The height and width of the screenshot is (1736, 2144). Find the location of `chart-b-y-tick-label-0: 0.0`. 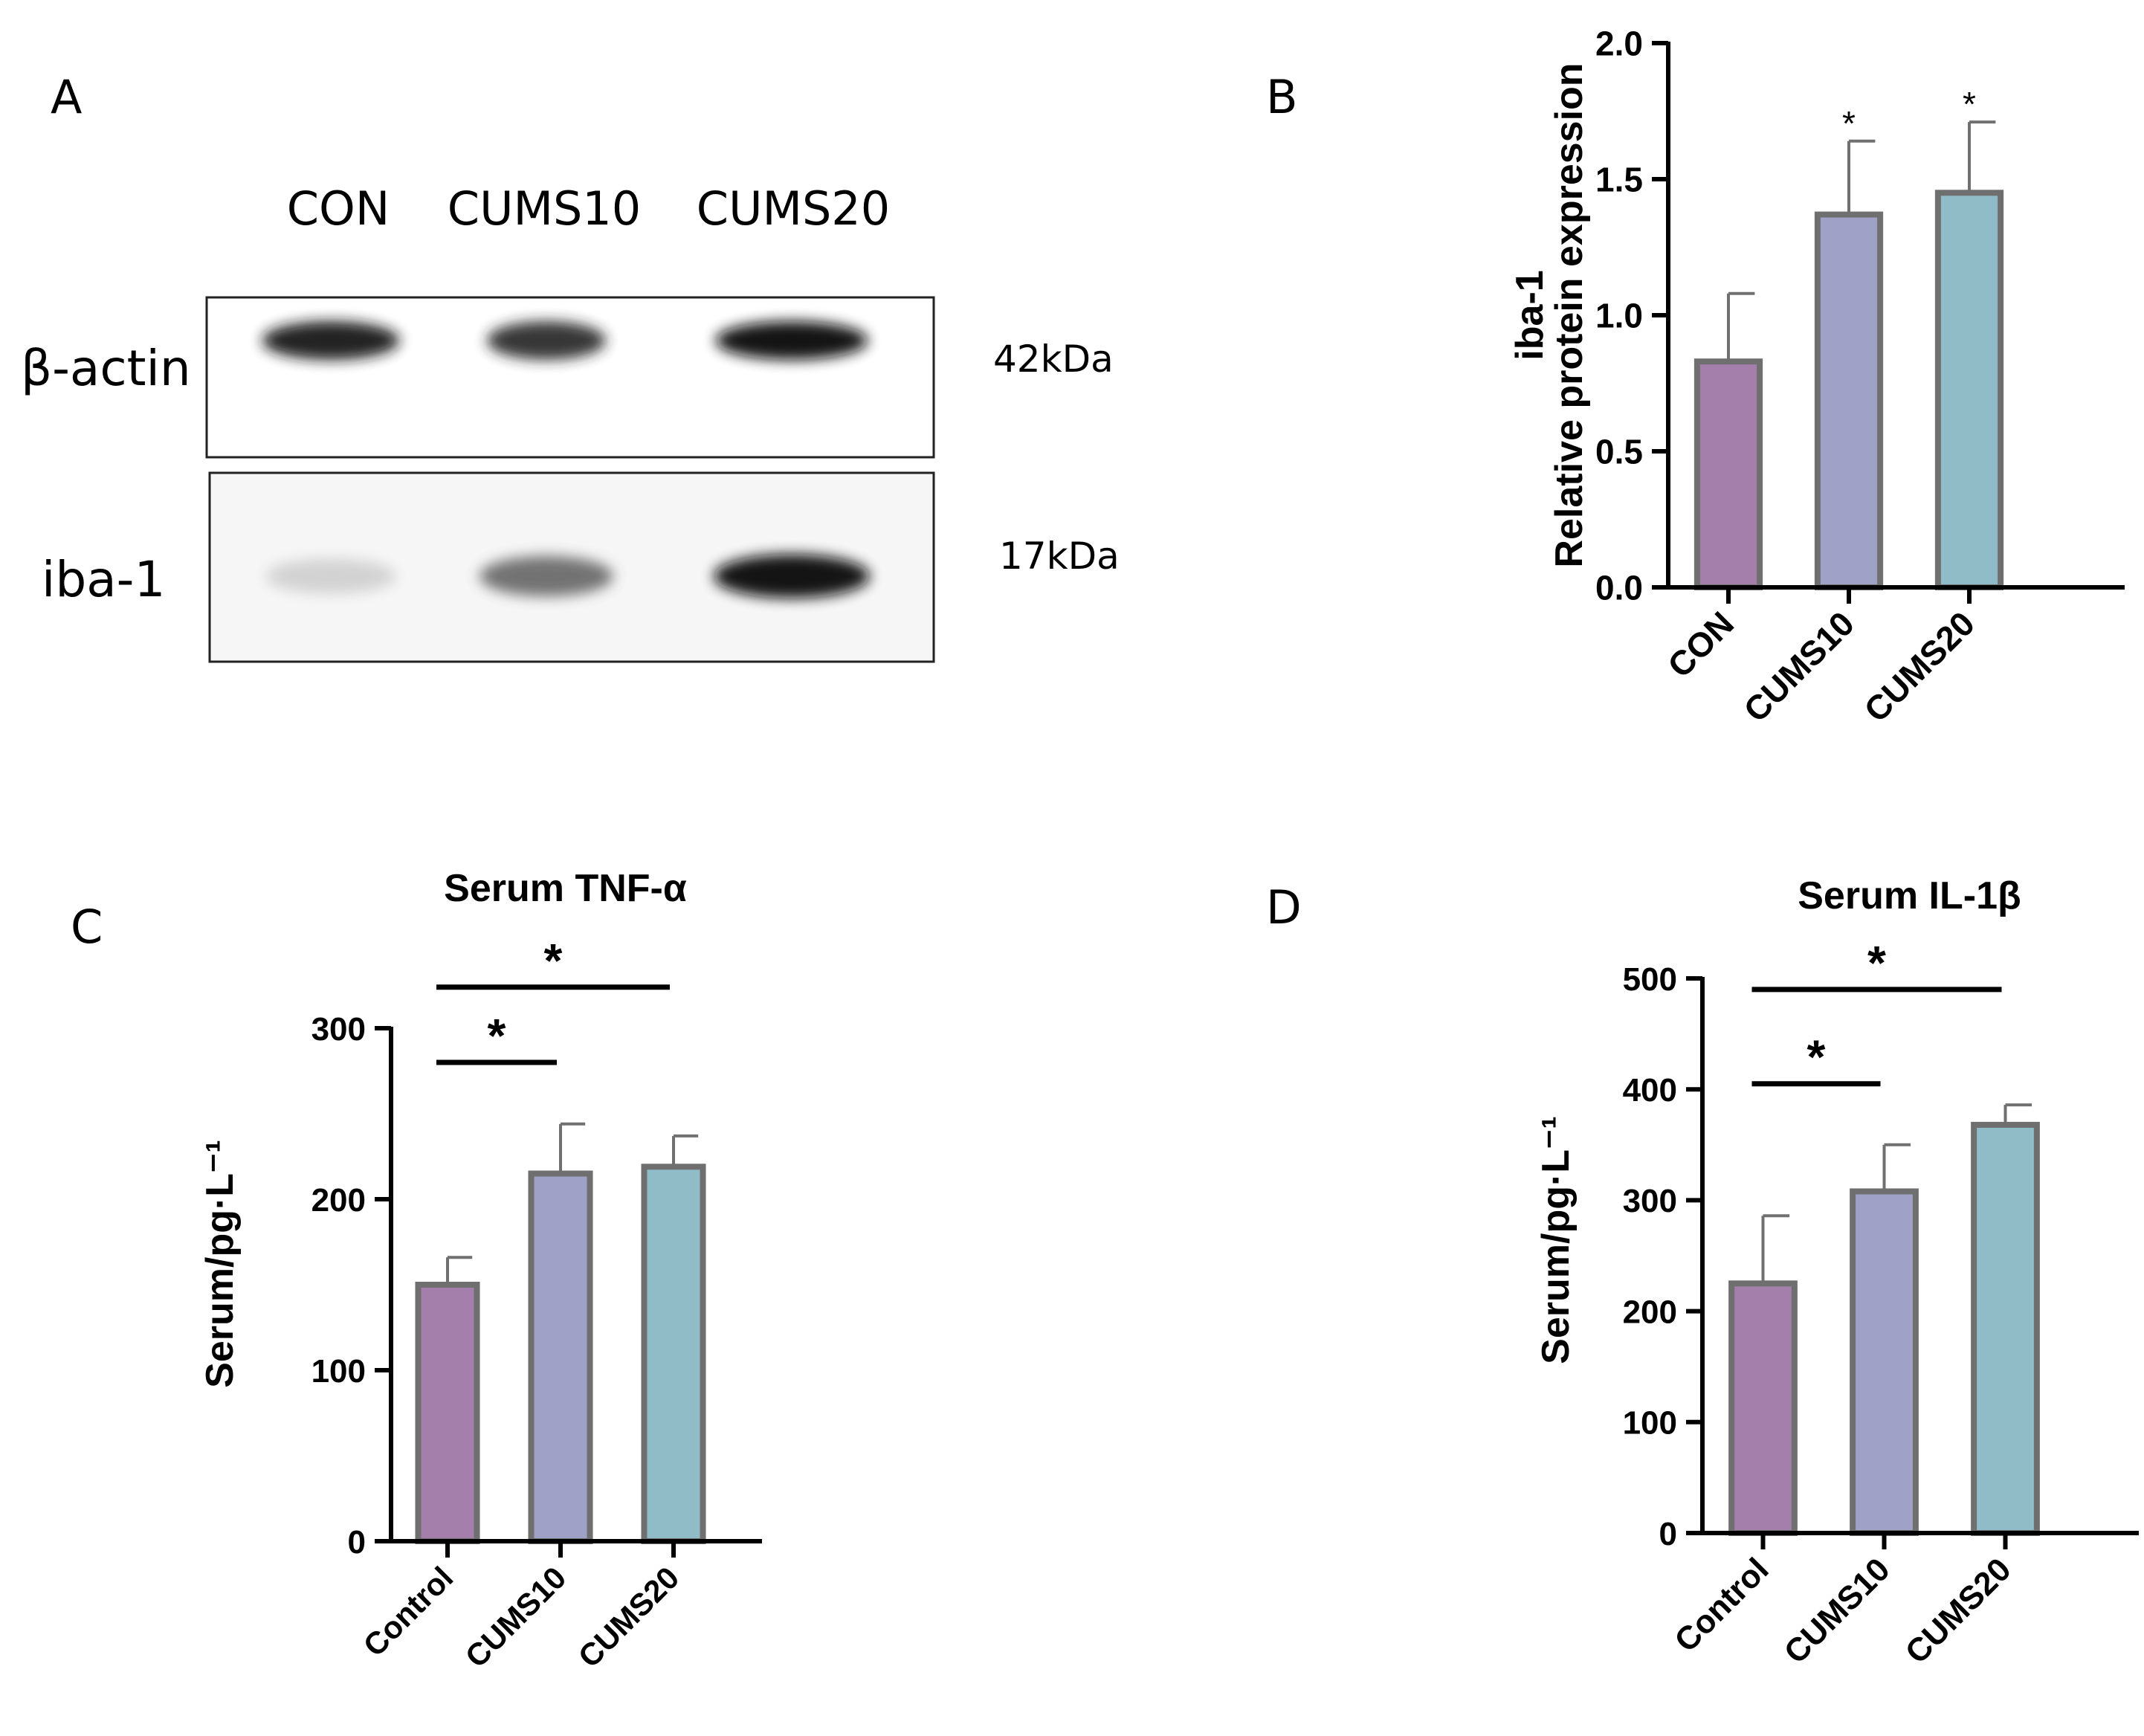

chart-b-y-tick-label-0: 0.0 is located at coordinates (1619, 588).